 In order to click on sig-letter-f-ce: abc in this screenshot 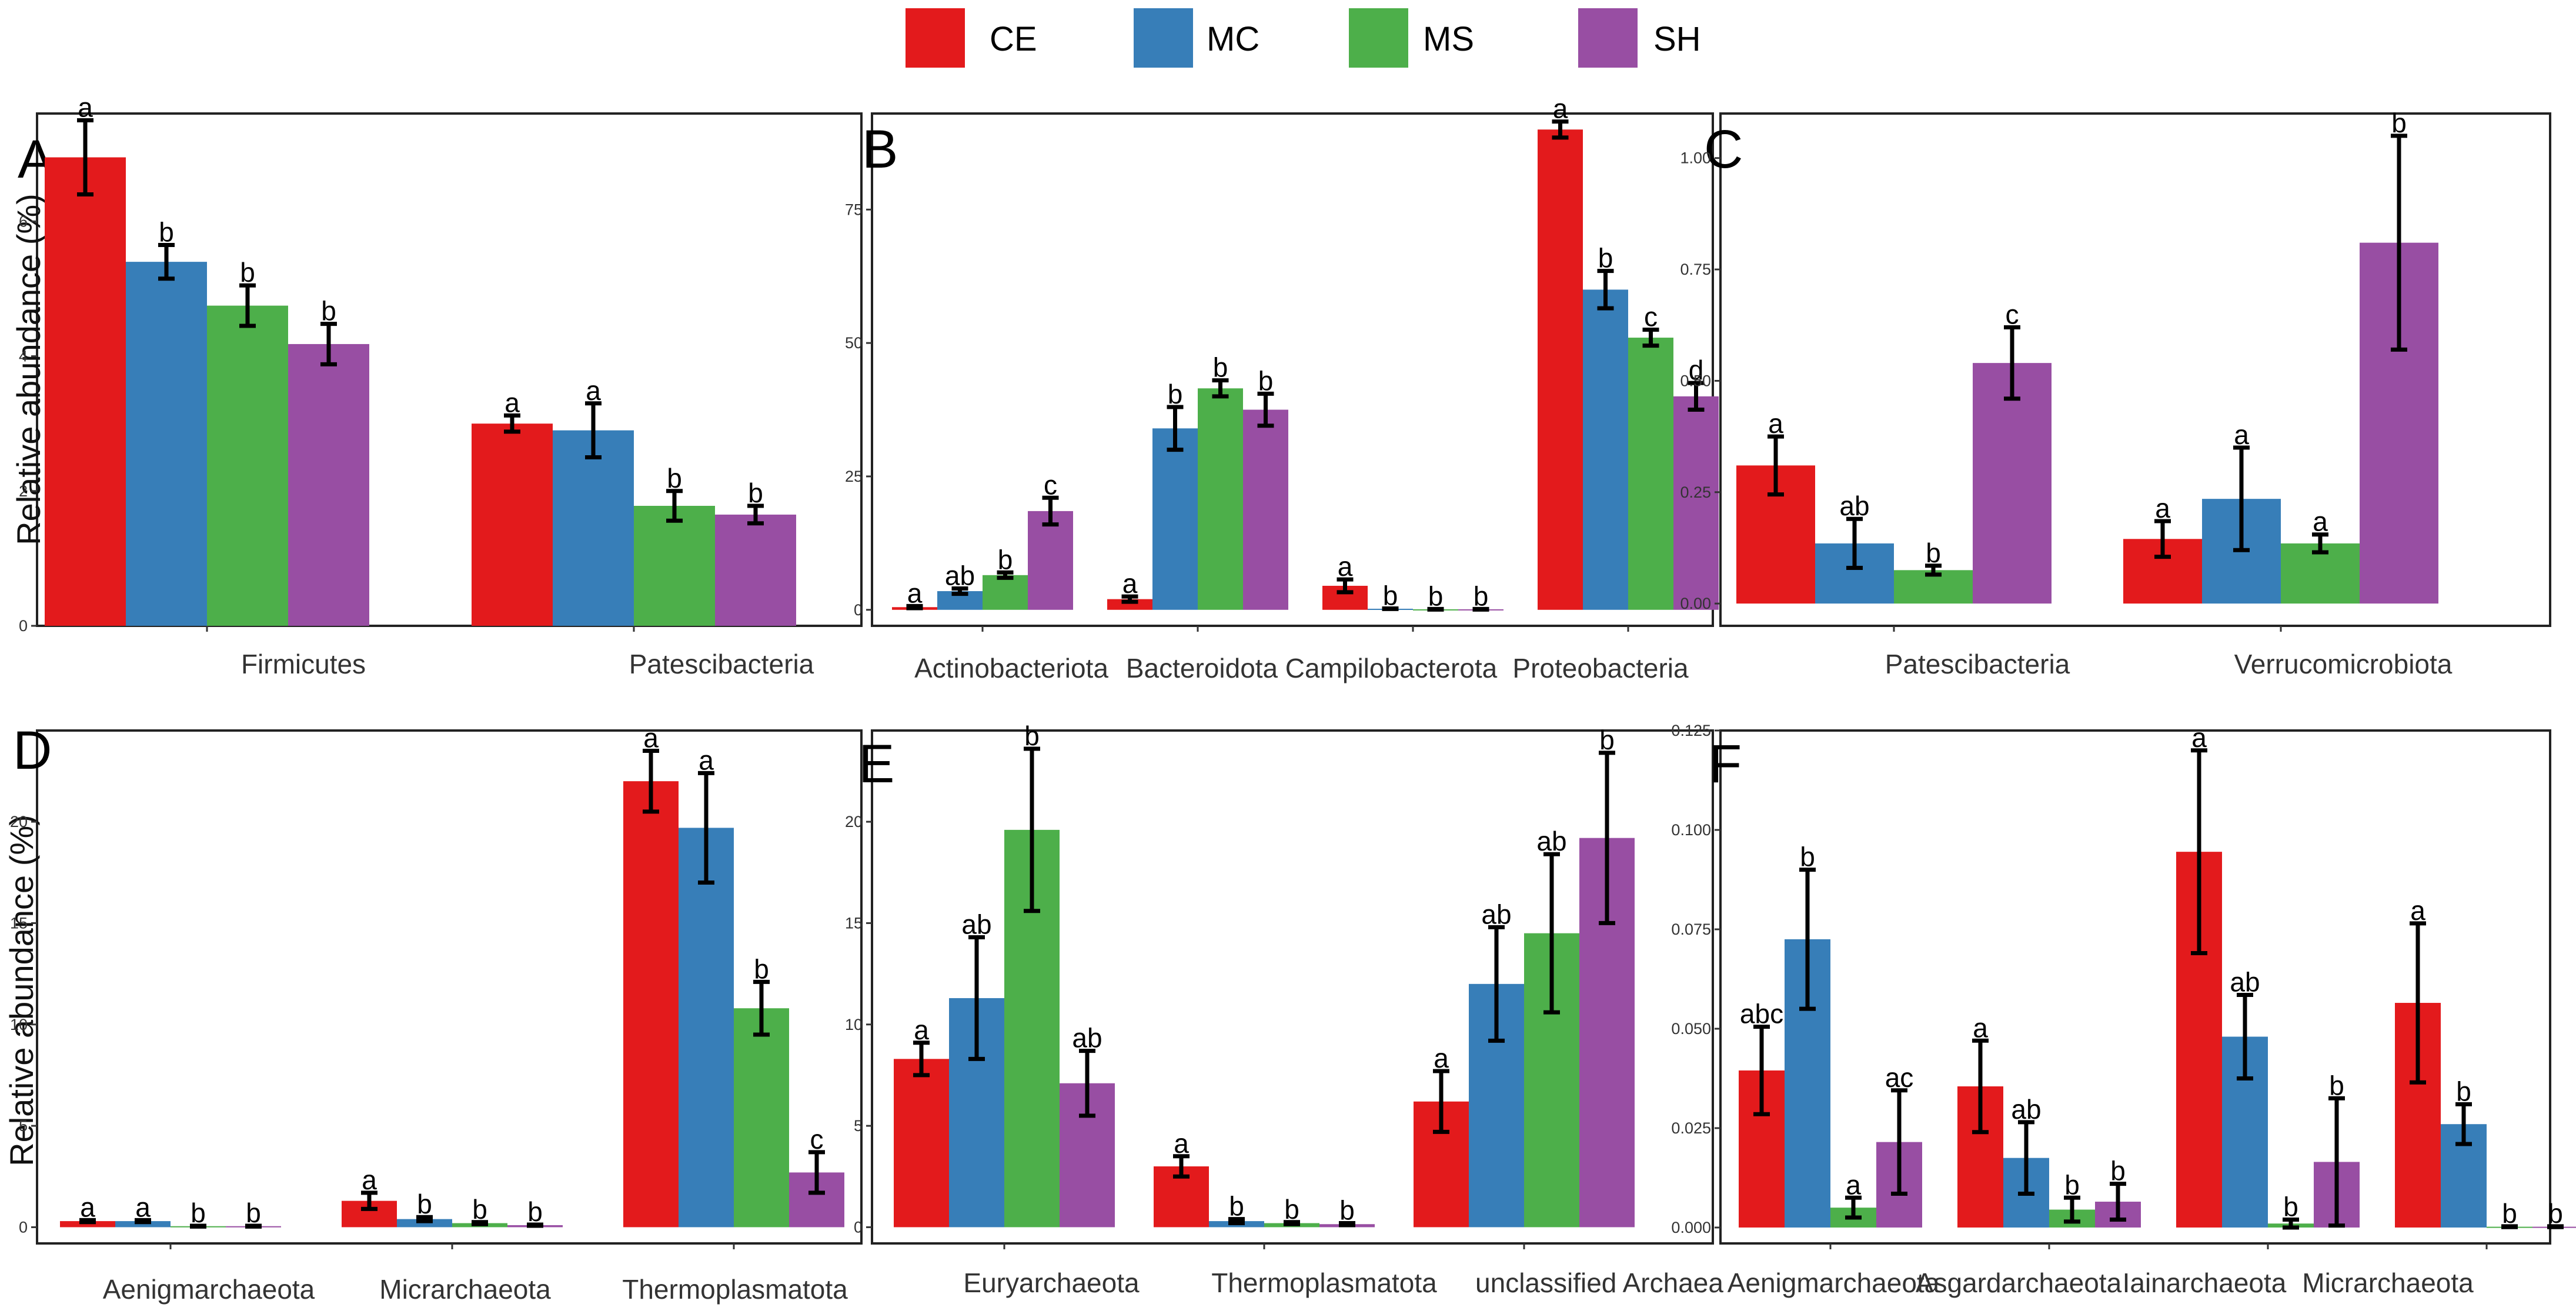, I will do `click(1761, 1014)`.